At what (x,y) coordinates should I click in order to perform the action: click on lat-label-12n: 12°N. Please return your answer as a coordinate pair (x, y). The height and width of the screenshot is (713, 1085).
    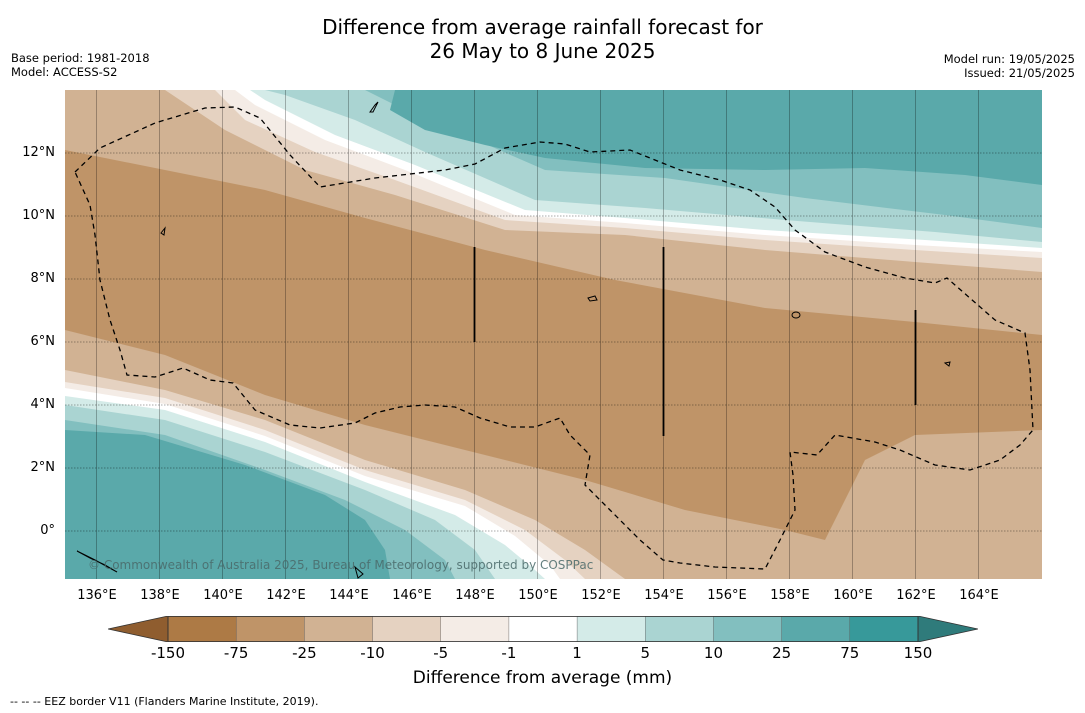
    Looking at the image, I should click on (38, 152).